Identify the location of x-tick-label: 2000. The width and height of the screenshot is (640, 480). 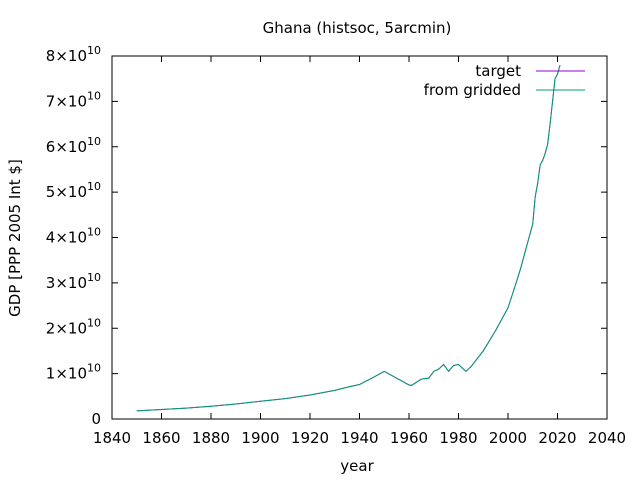
(508, 438).